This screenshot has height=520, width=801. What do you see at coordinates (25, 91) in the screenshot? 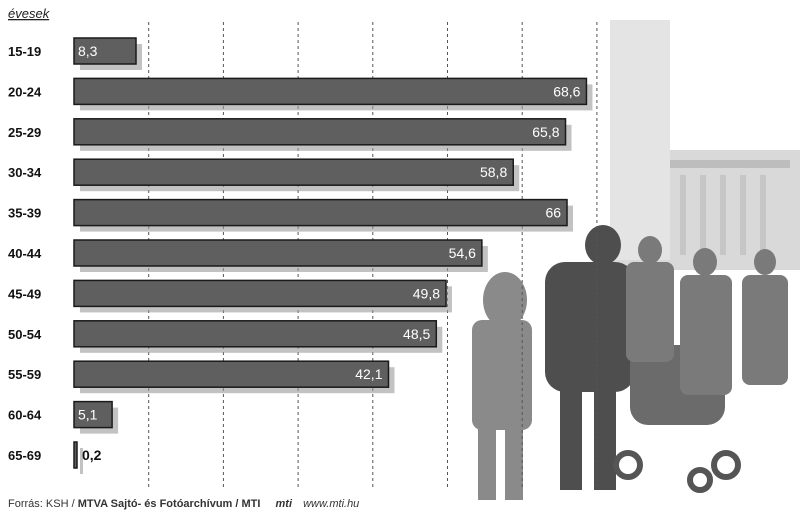
I see `category-label: 20-24` at bounding box center [25, 91].